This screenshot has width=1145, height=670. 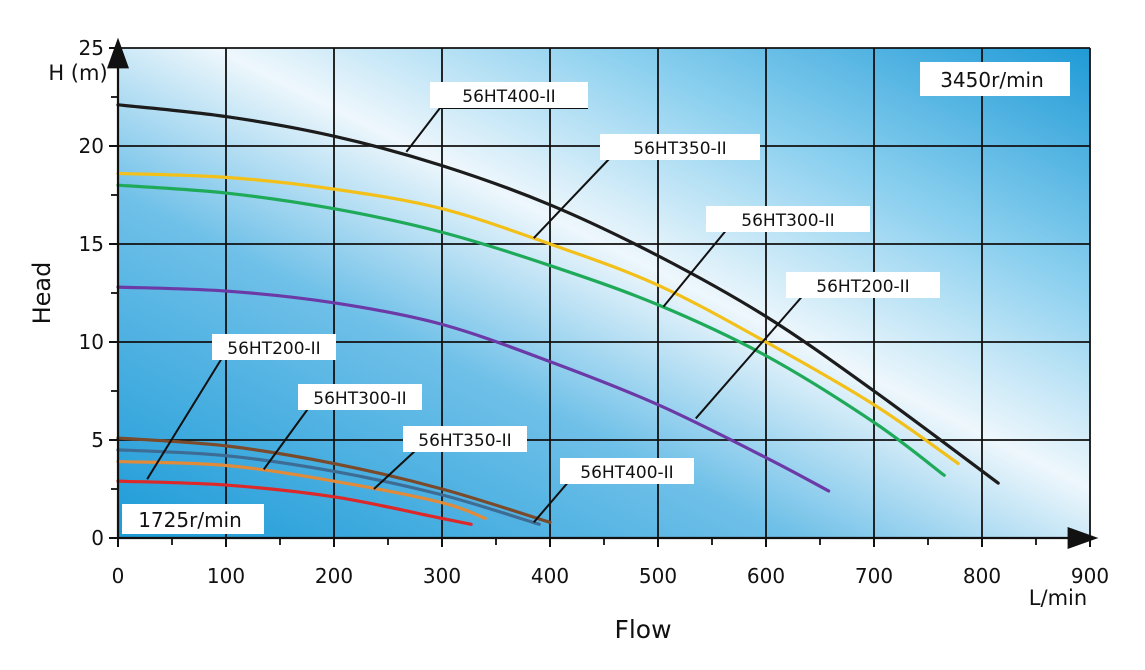 What do you see at coordinates (982, 576) in the screenshot?
I see `x-tick-label: 800` at bounding box center [982, 576].